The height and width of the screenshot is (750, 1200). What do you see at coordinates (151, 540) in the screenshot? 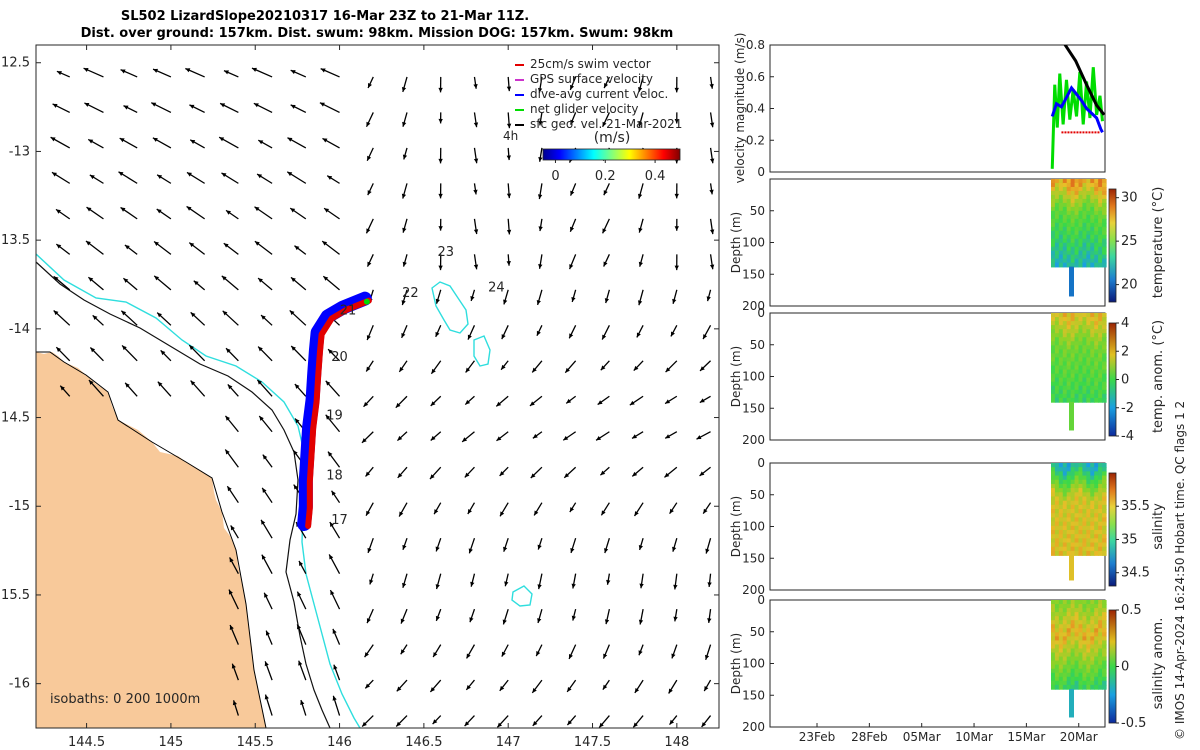
I see `land-area` at bounding box center [151, 540].